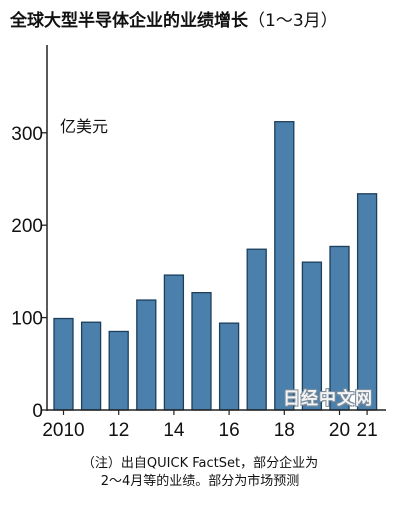  I want to click on y-tick-label-200: 200, so click(27, 226).